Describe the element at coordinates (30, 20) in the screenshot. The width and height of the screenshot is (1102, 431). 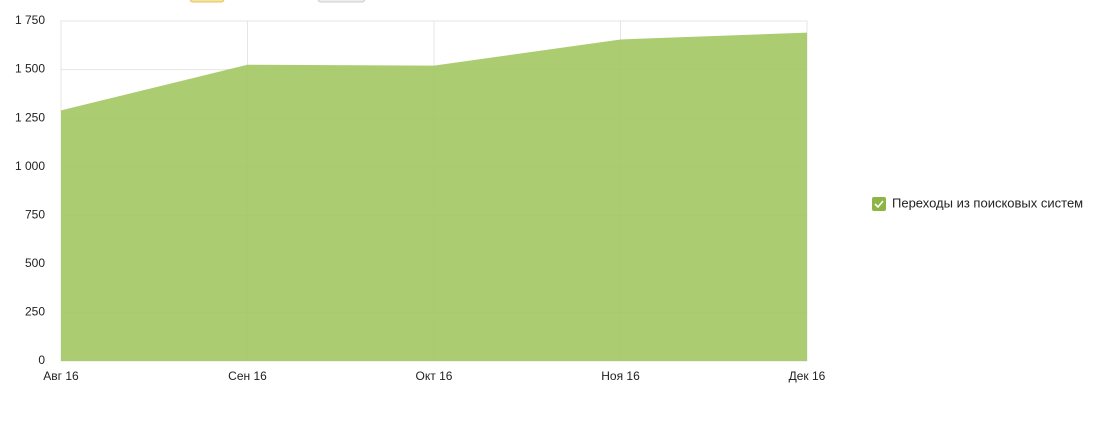
I see `y-tick-label: 1 750` at that location.